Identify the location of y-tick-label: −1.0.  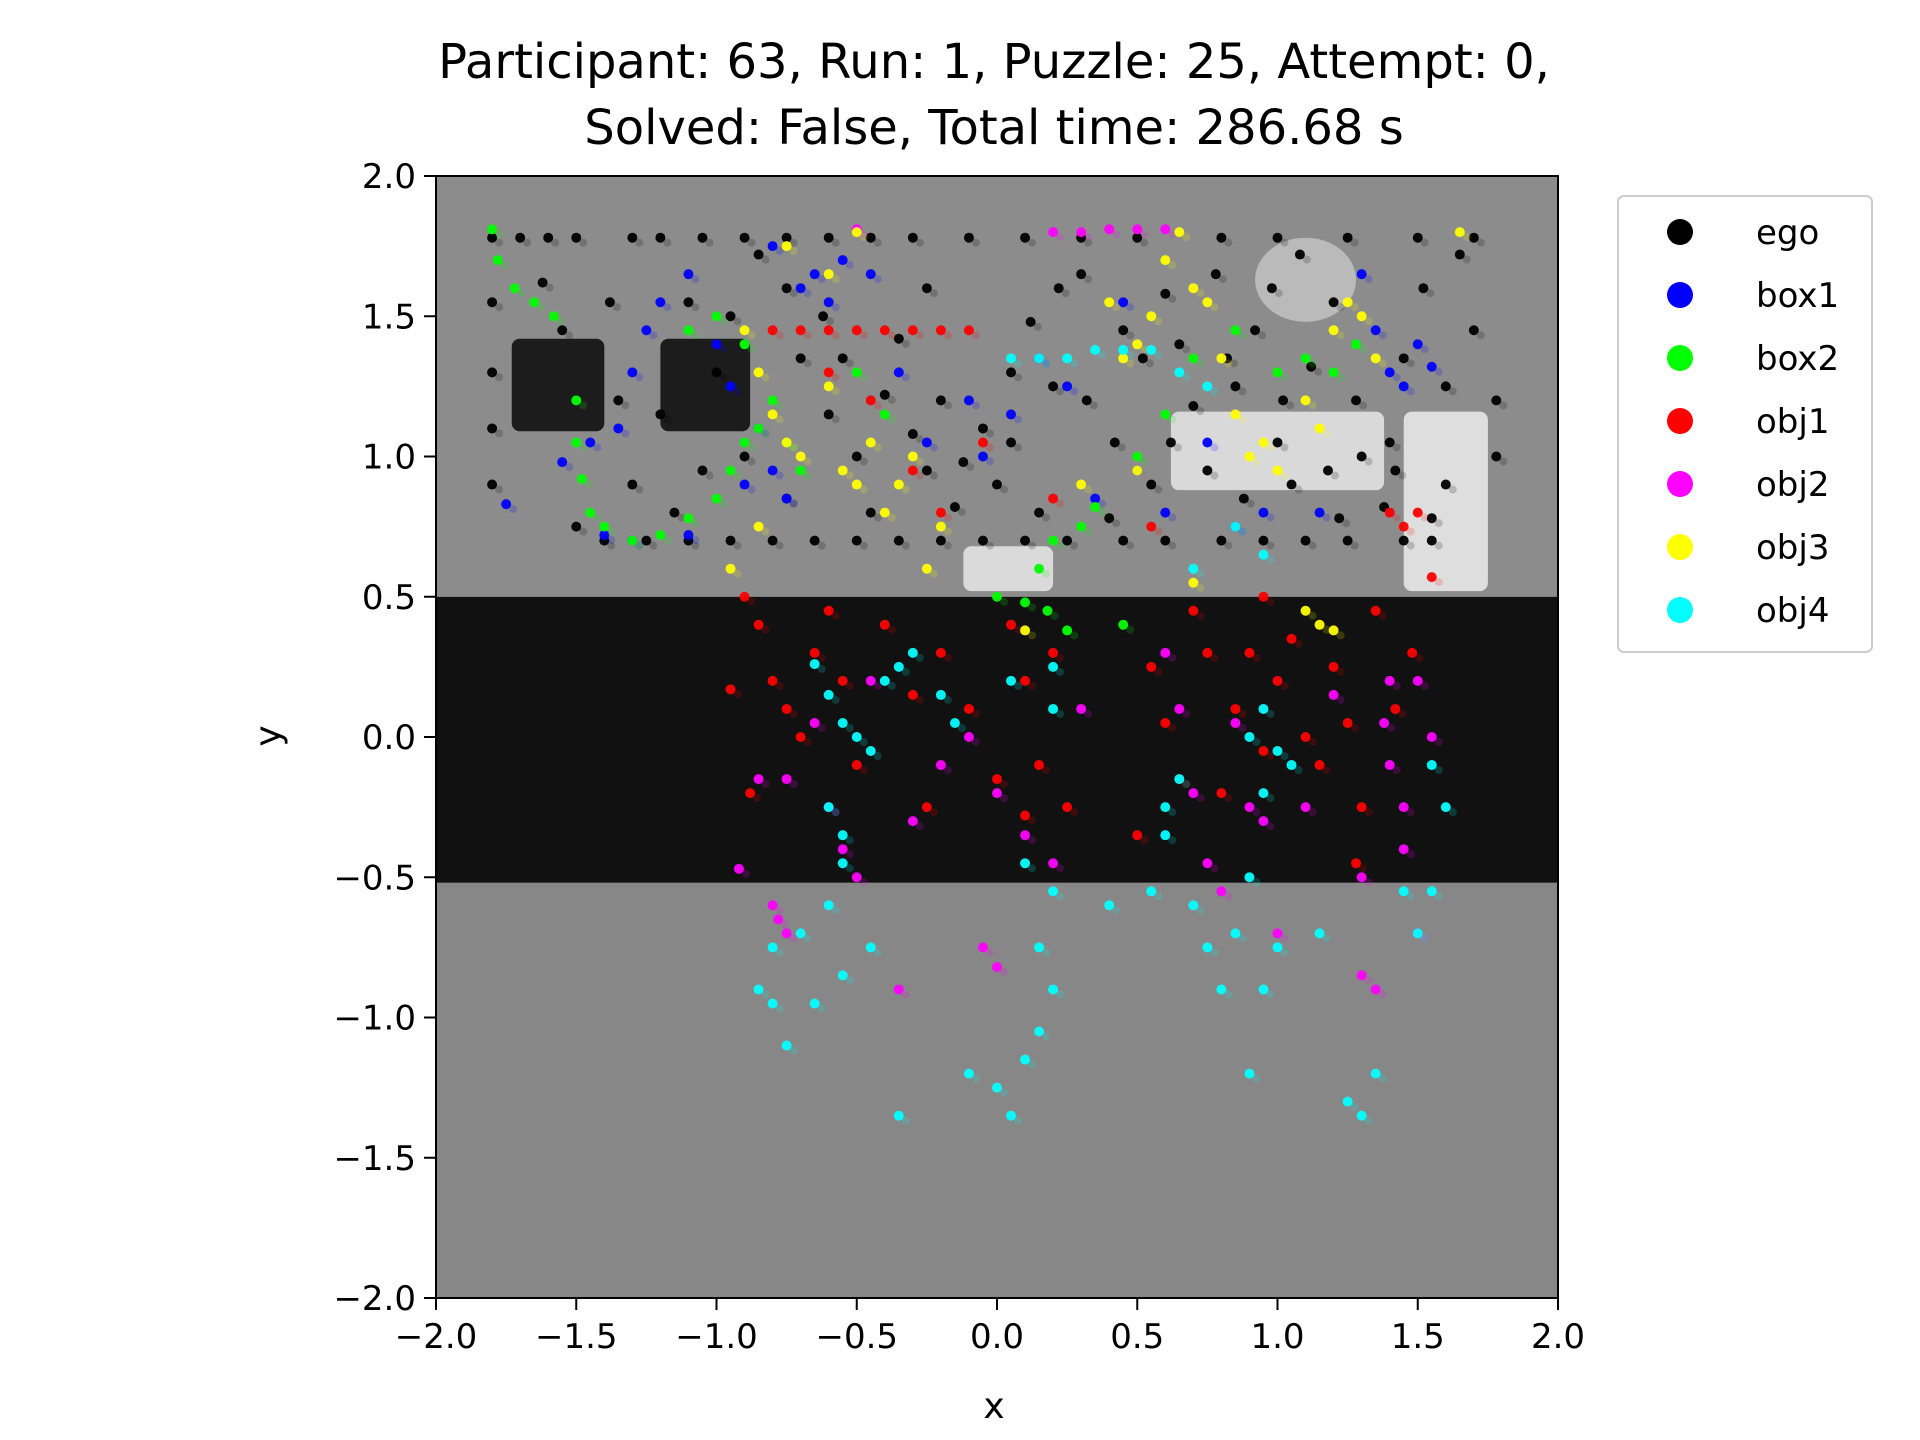
(374, 1019).